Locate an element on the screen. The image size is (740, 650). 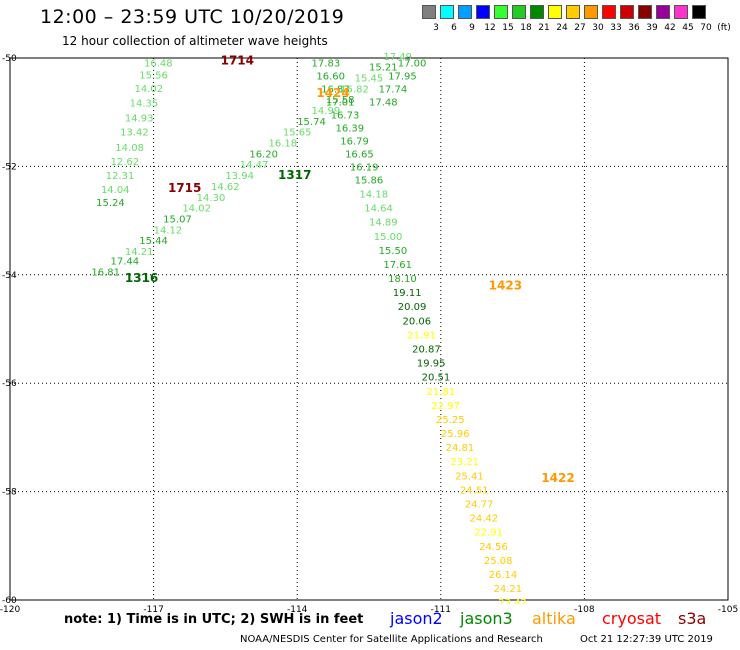
swh-value: 14.64 is located at coordinates (378, 209).